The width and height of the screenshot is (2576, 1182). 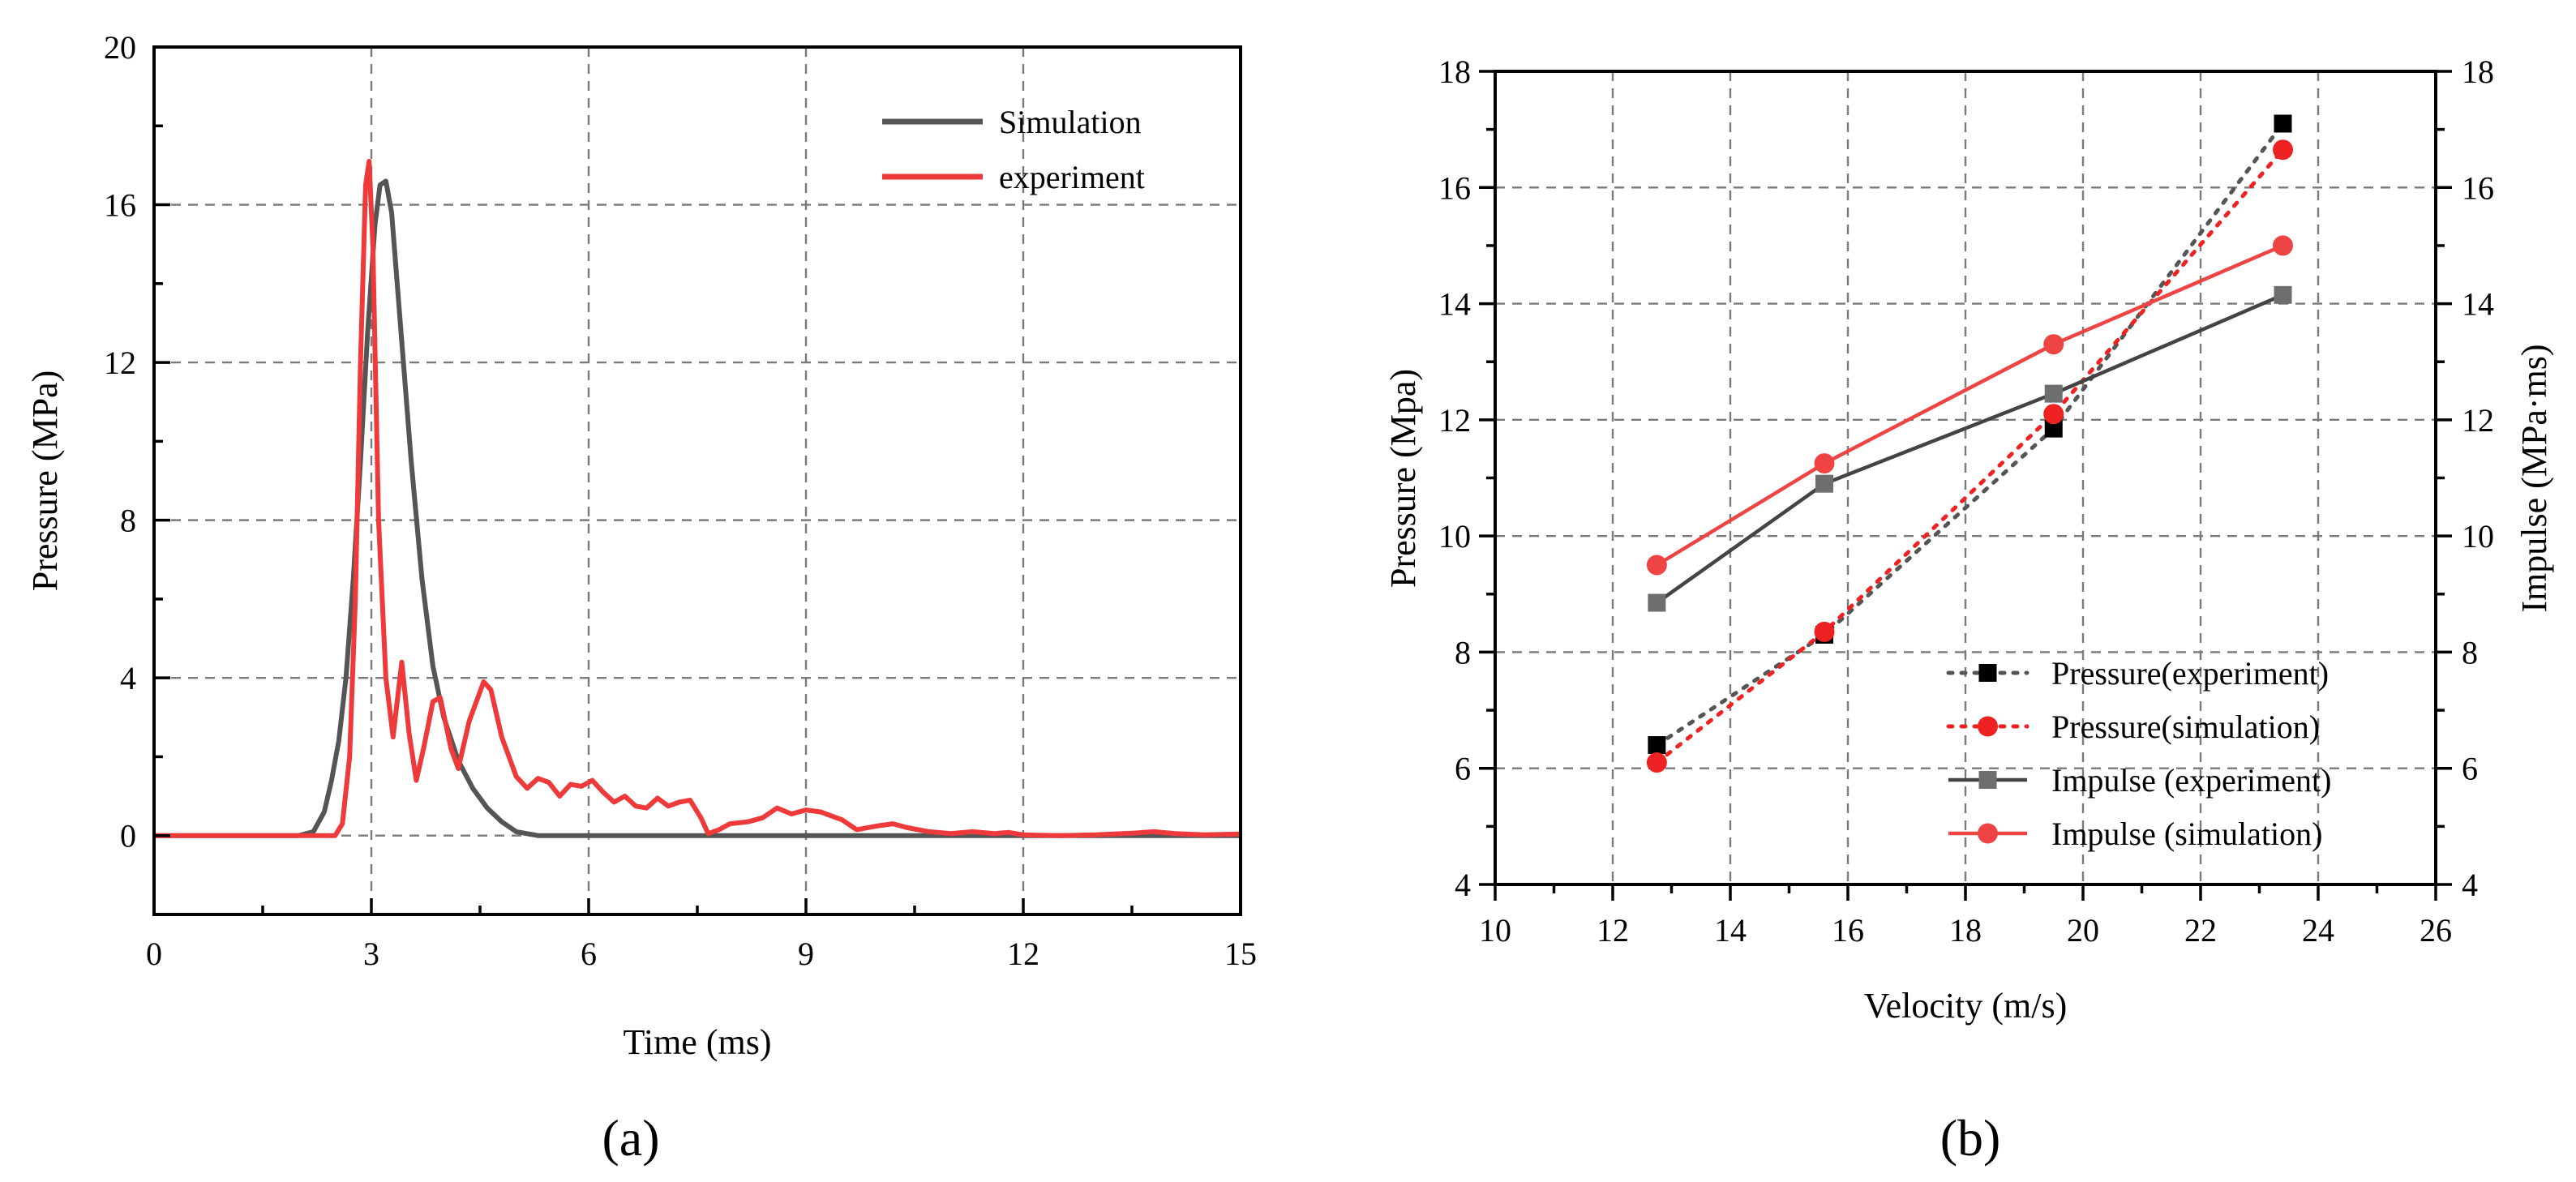 I want to click on panel-a-ytick-label: 4, so click(x=128, y=678).